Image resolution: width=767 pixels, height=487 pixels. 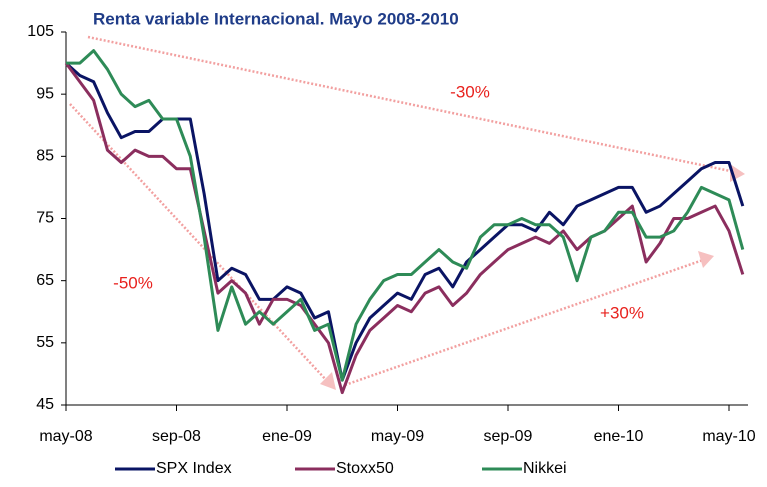 What do you see at coordinates (622, 312) in the screenshot?
I see `annotation: +30%` at bounding box center [622, 312].